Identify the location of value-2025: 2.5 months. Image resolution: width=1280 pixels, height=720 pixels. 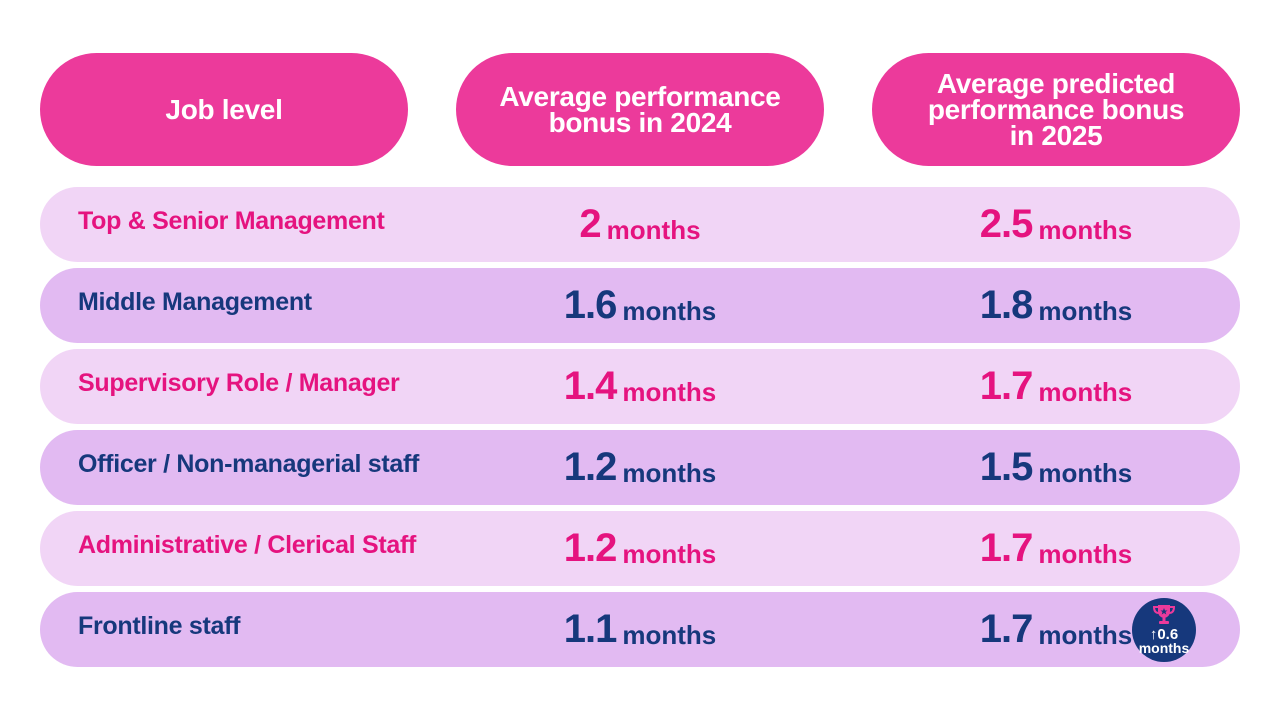
(1056, 224).